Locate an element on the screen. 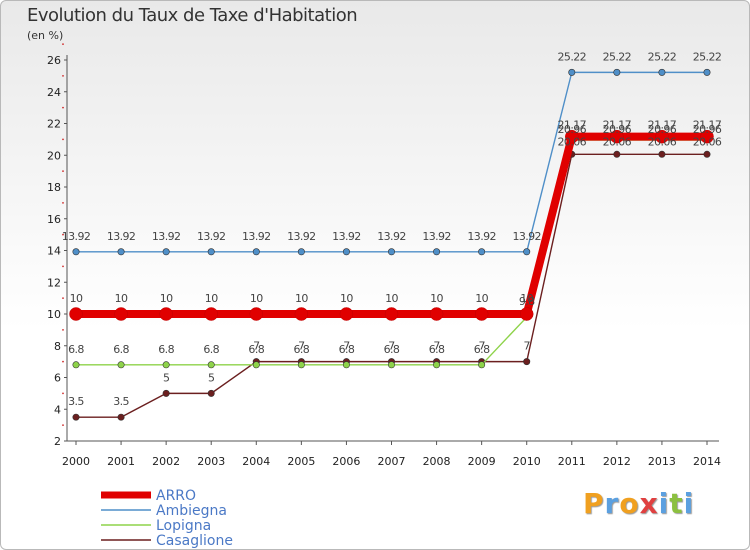 The width and height of the screenshot is (750, 550). x-tick-label: 2014 is located at coordinates (707, 461).